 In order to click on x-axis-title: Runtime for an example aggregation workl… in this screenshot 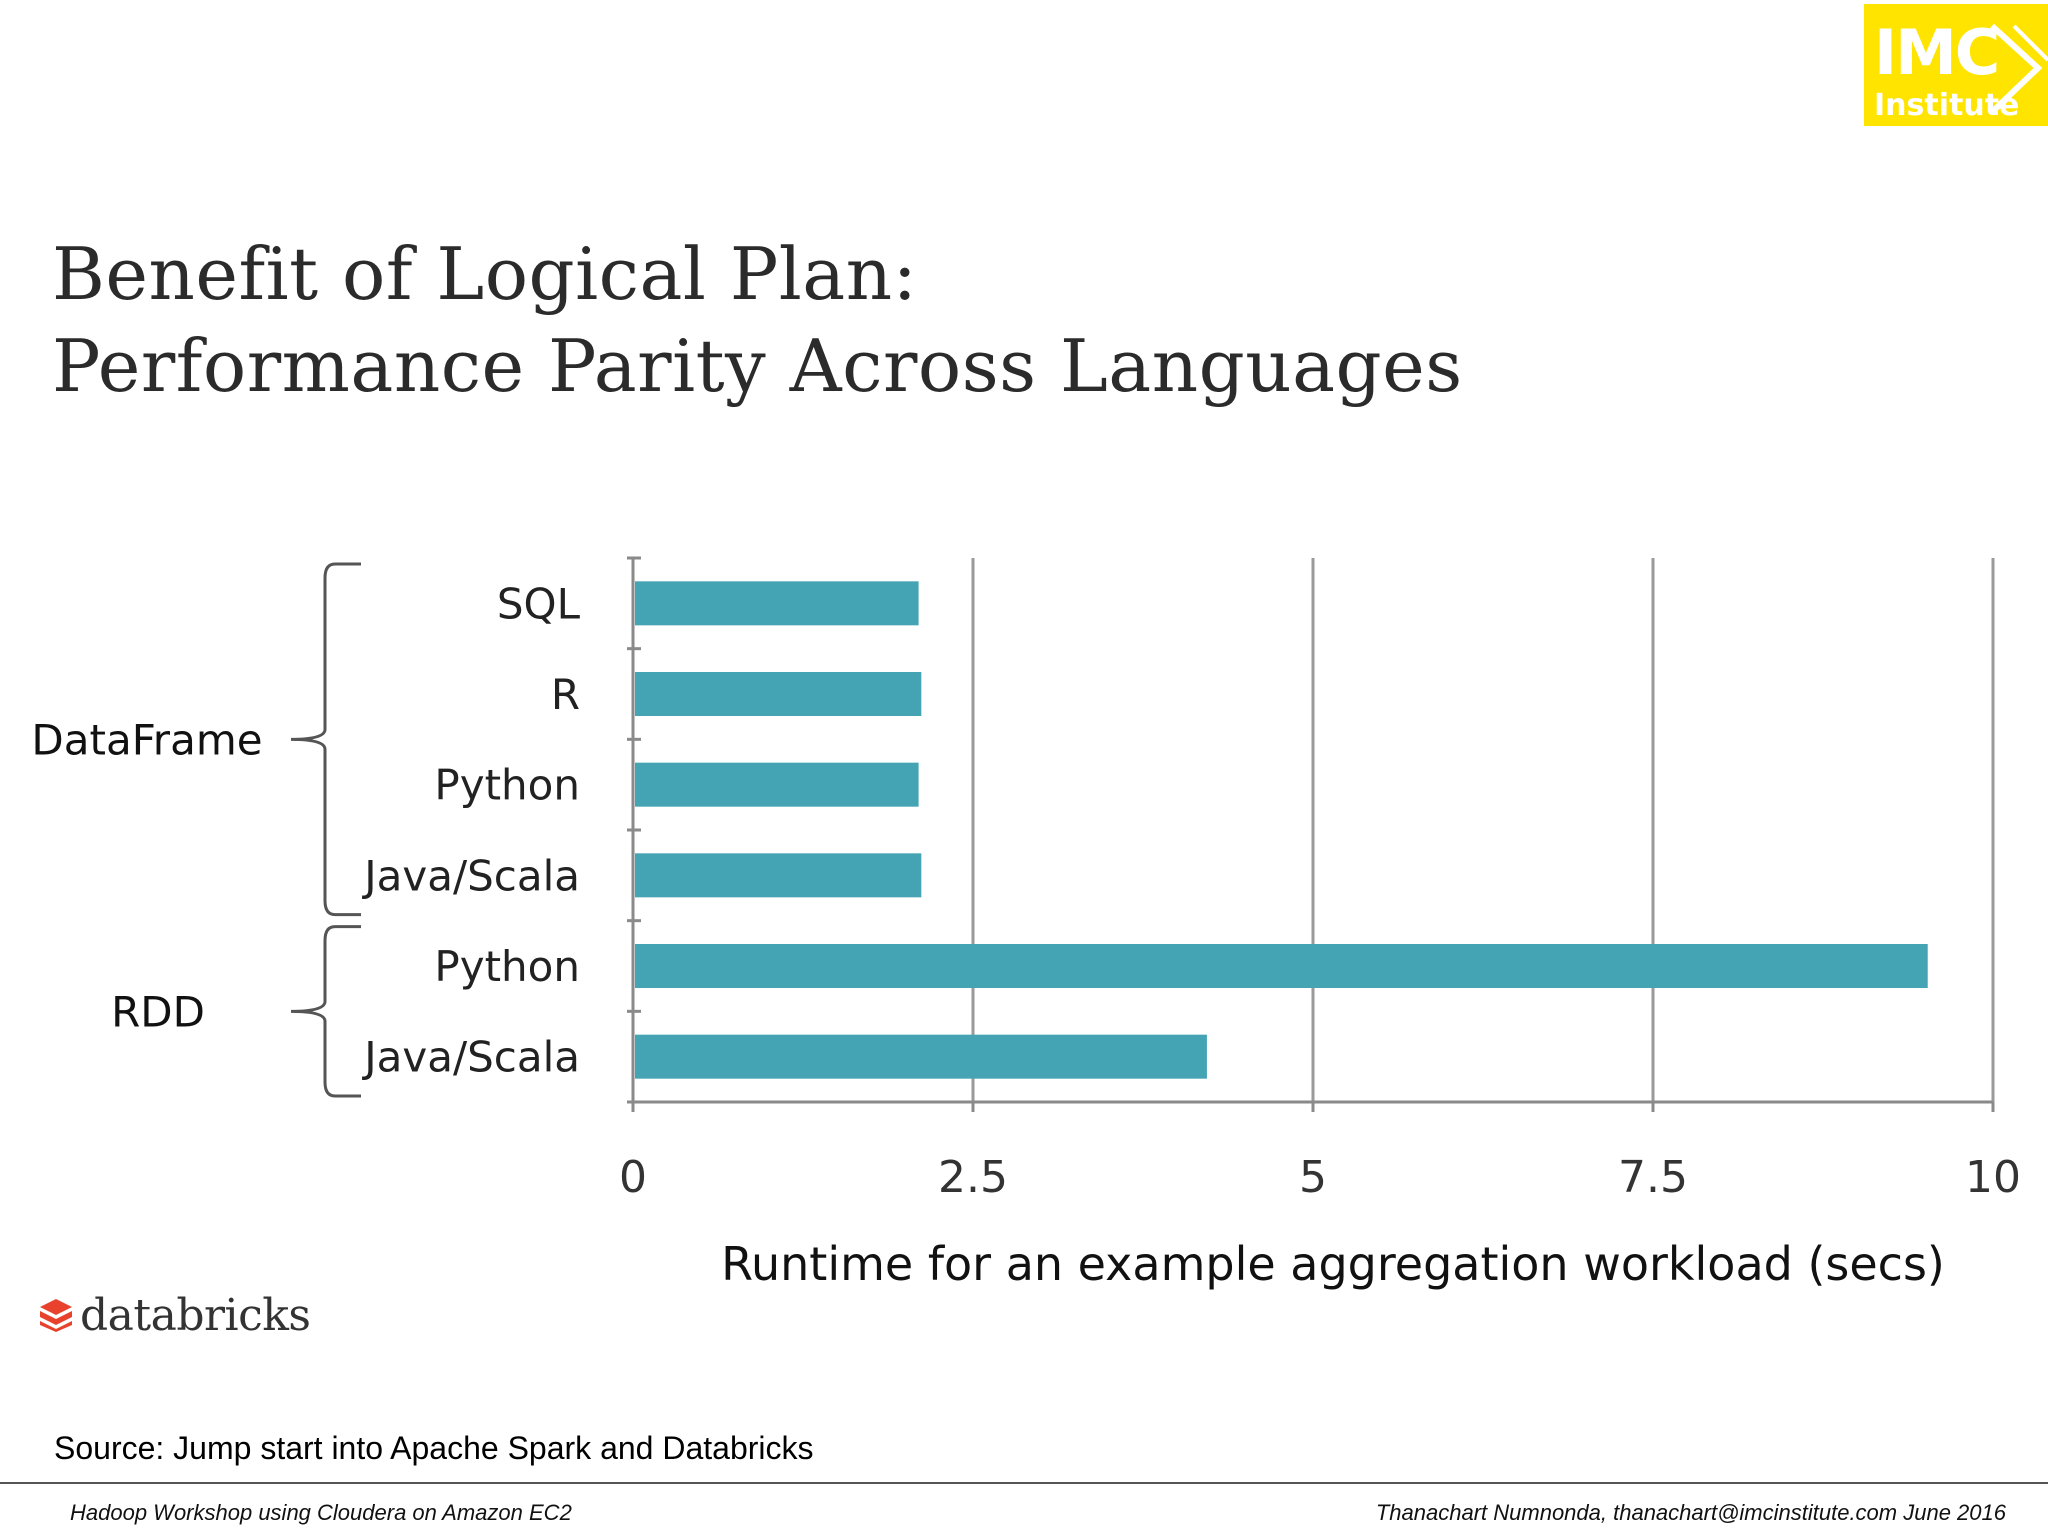, I will do `click(1333, 1264)`.